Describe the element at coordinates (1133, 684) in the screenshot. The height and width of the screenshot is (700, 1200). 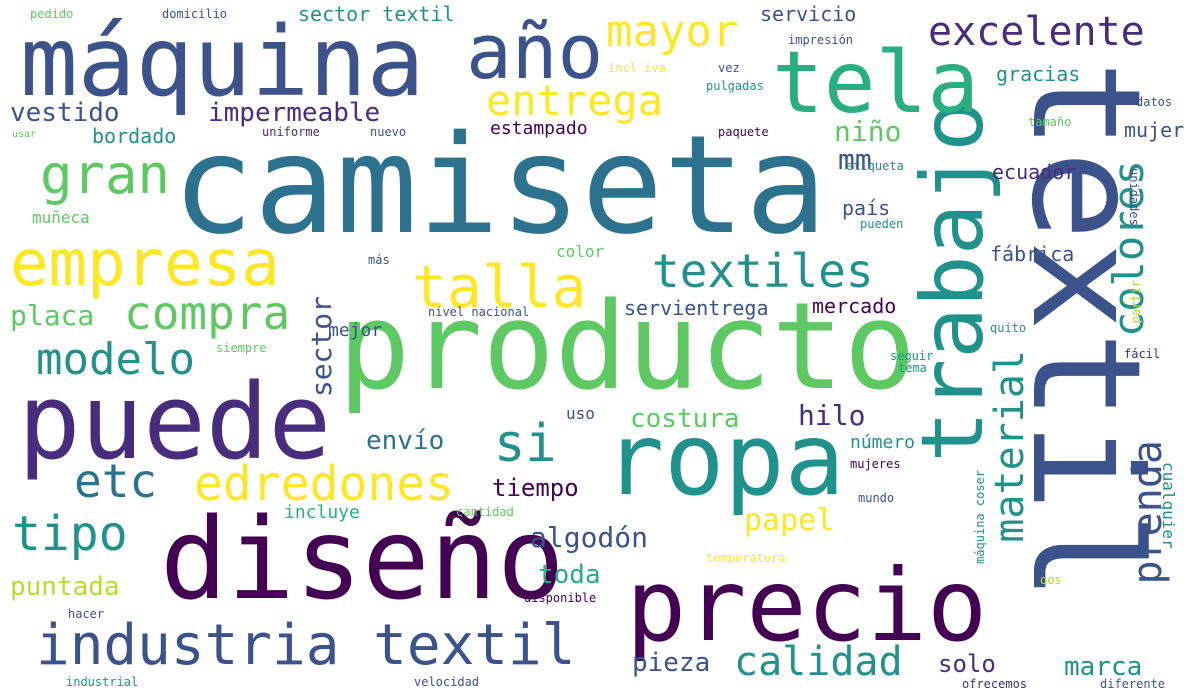
I see `word-diferente: diferente` at that location.